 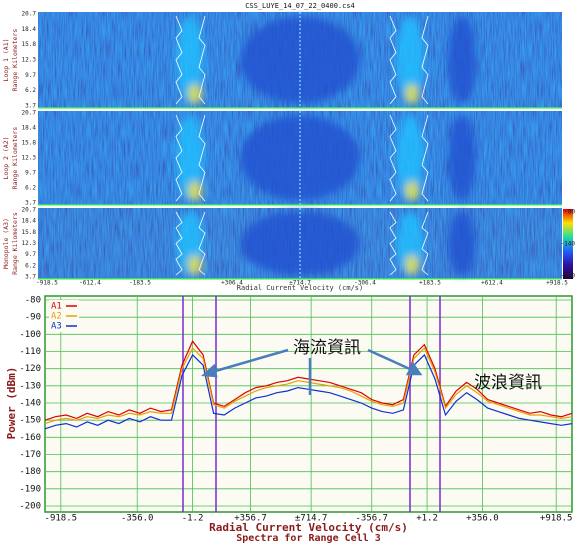 What do you see at coordinates (482, 519) in the screenshot?
I see `x-tick-label: +356.0` at bounding box center [482, 519].